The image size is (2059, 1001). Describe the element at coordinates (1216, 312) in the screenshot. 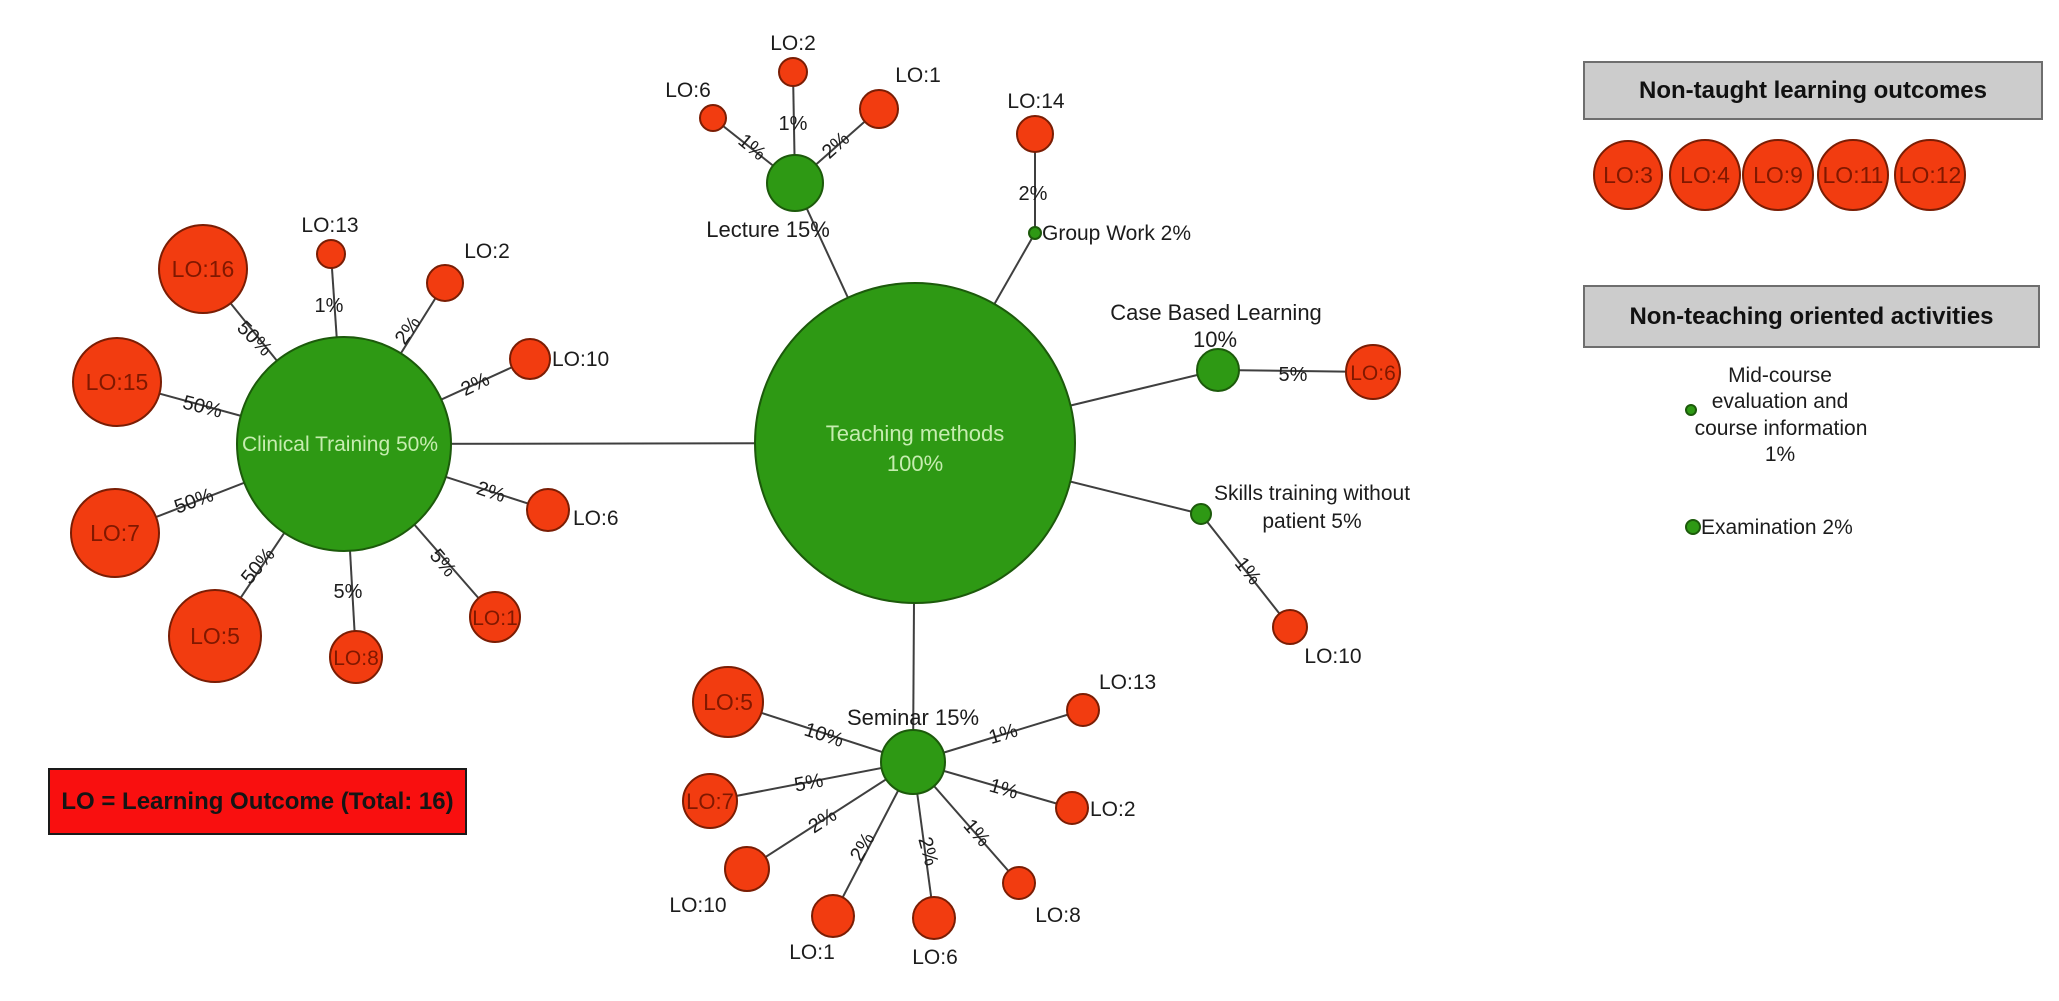

I see `diagram-text: Case Based Learning` at that location.